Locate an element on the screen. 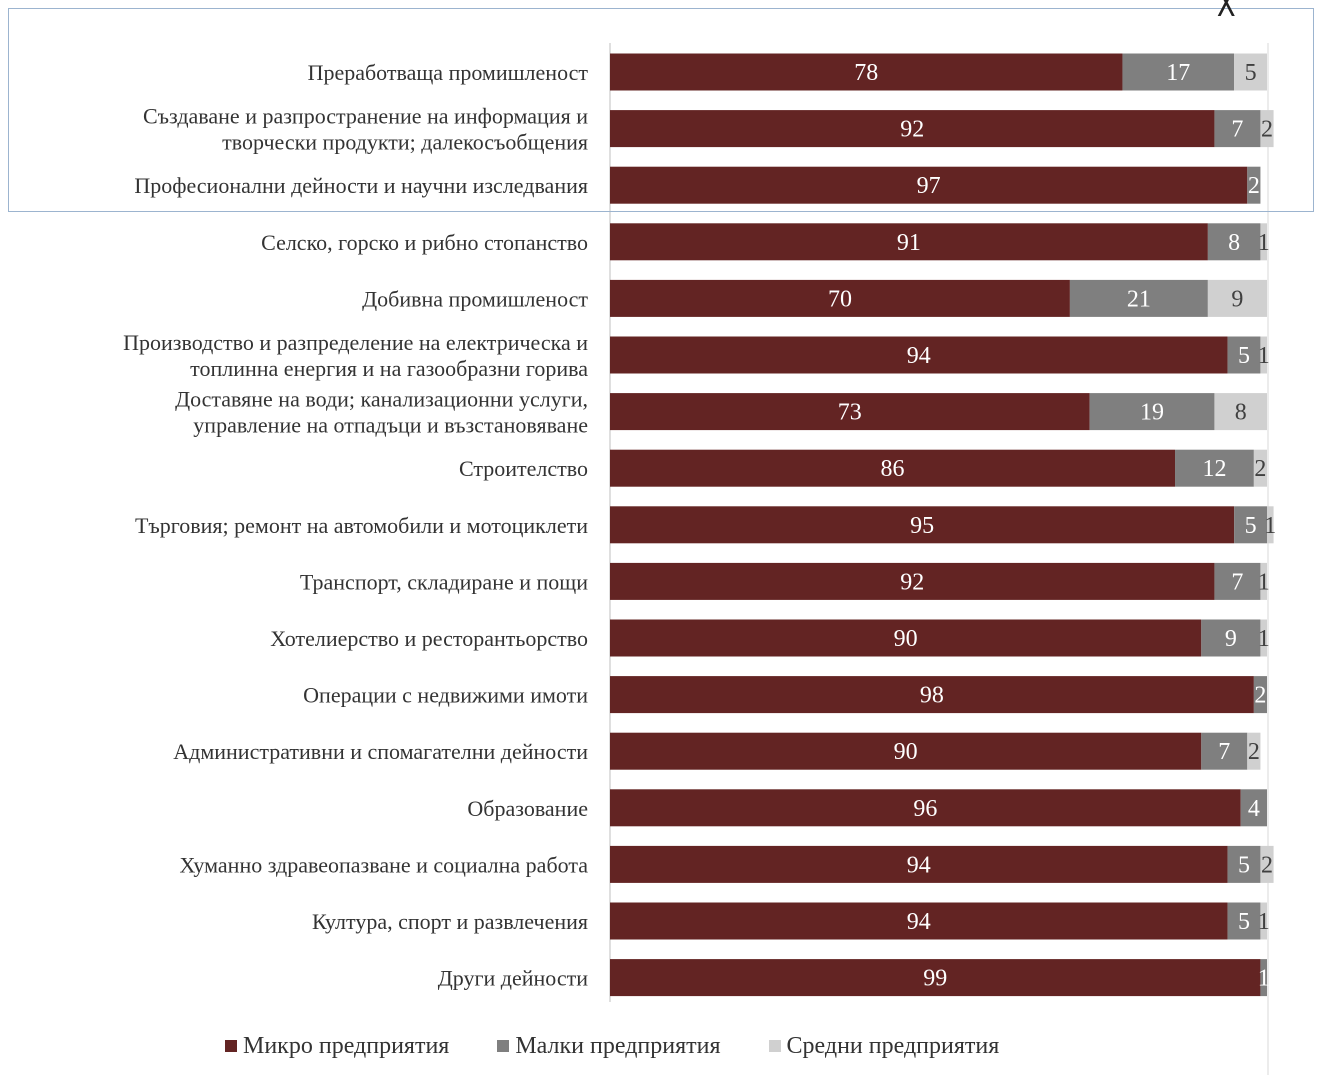 The image size is (1317, 1075). data-label: 17 is located at coordinates (1178, 73).